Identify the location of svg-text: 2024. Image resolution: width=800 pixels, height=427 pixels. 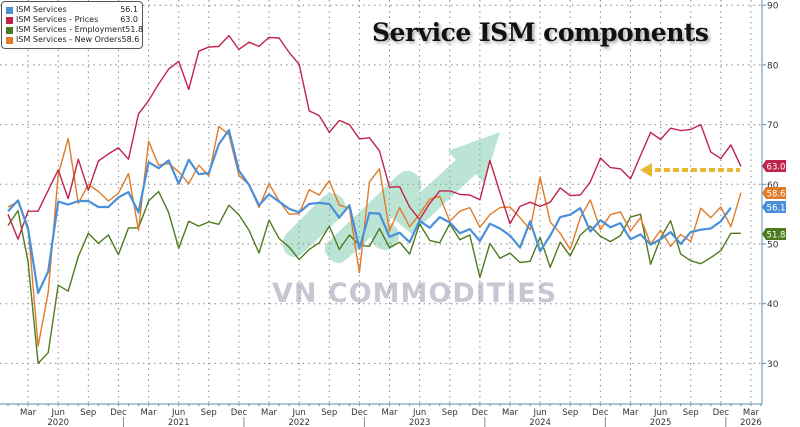
(540, 422).